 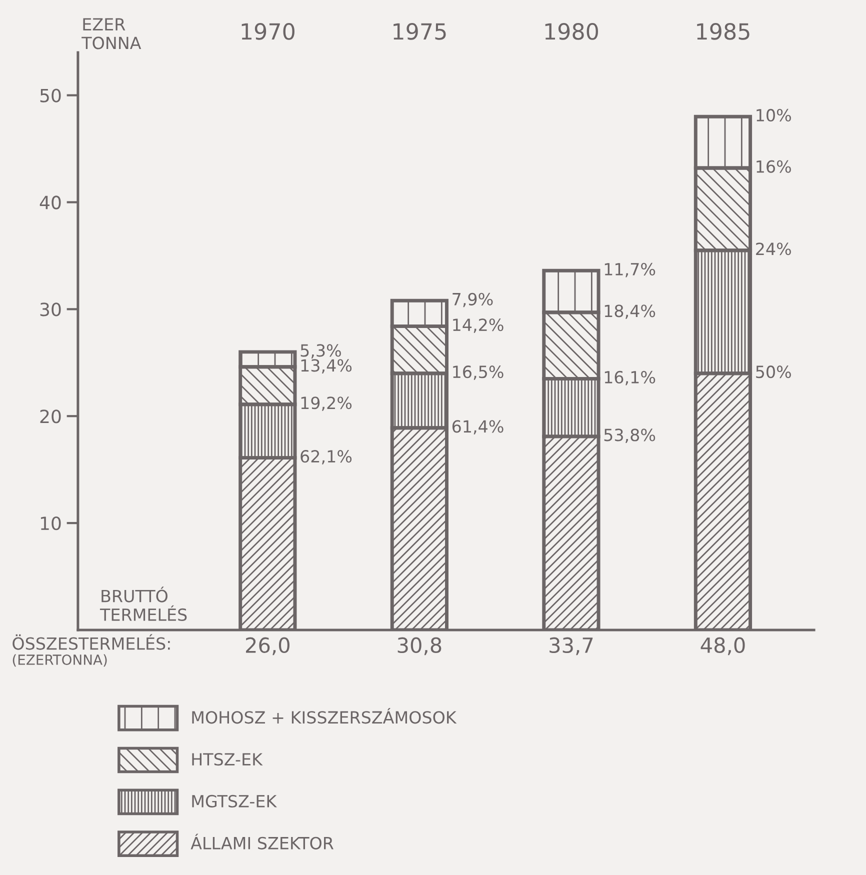 What do you see at coordinates (59, 660) in the screenshot?
I see `text: (EZERTONNA)` at bounding box center [59, 660].